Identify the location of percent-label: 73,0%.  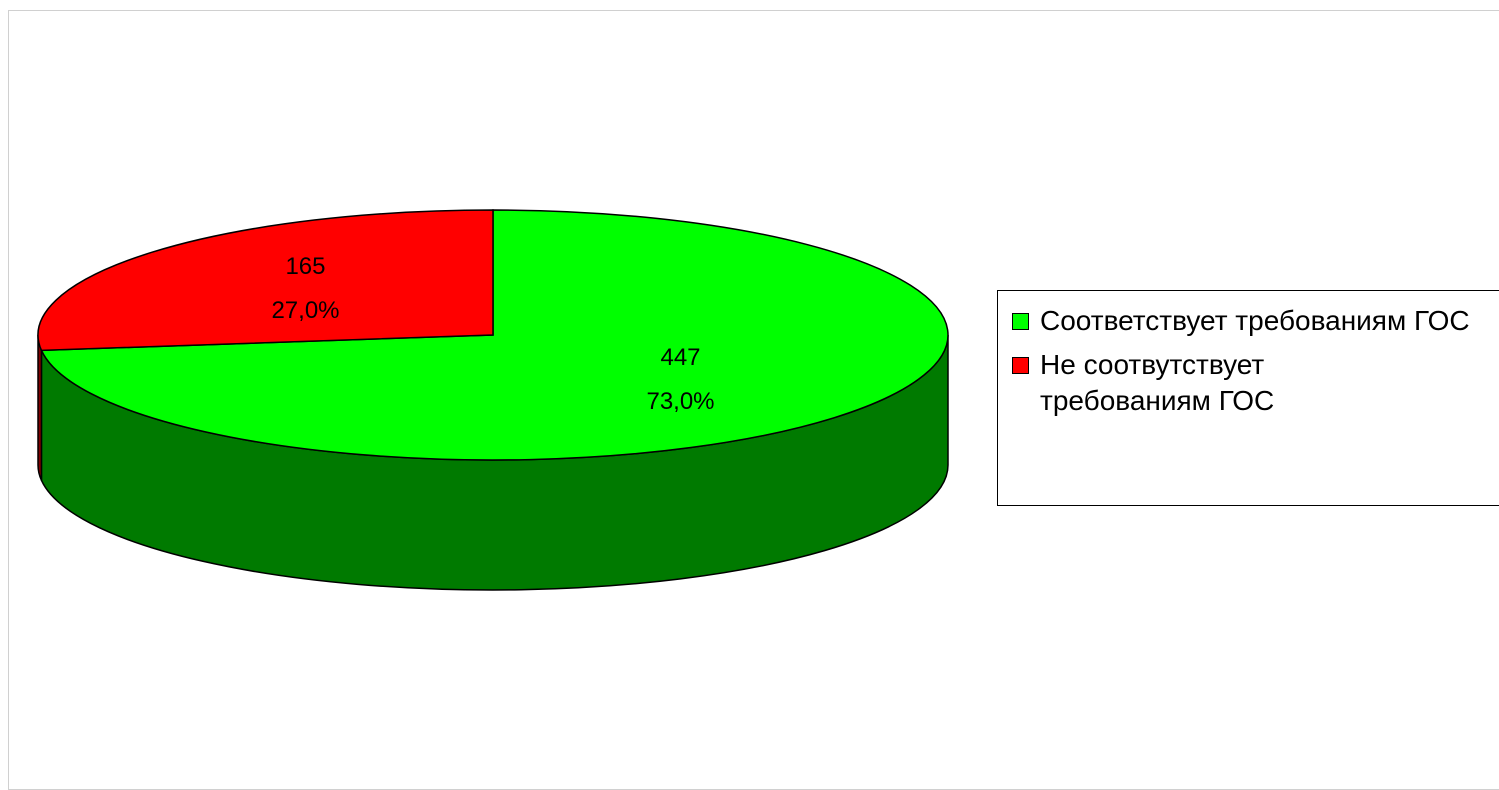
(680, 401).